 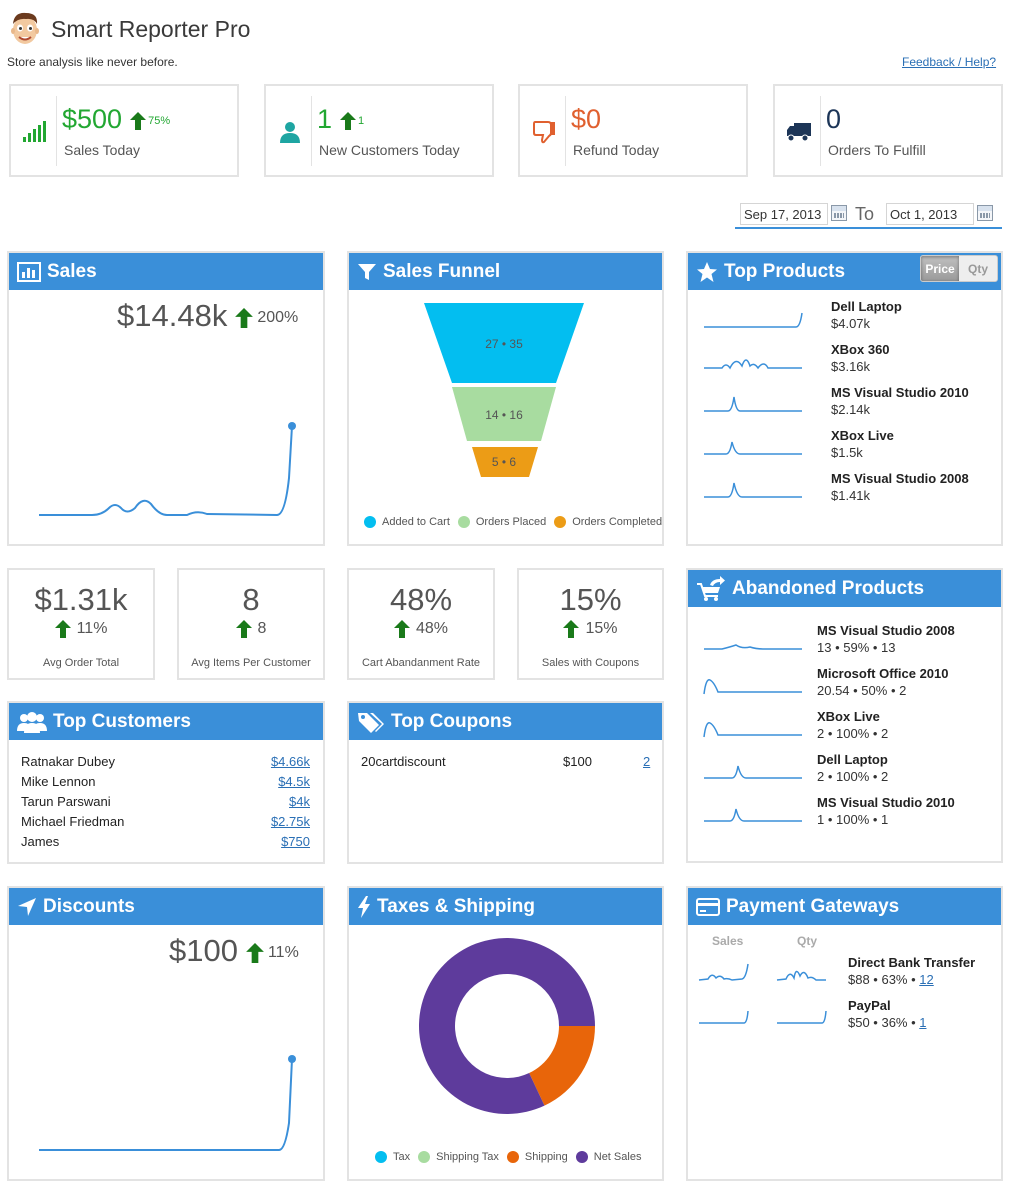 I want to click on panel-title: Discounts, so click(x=89, y=906).